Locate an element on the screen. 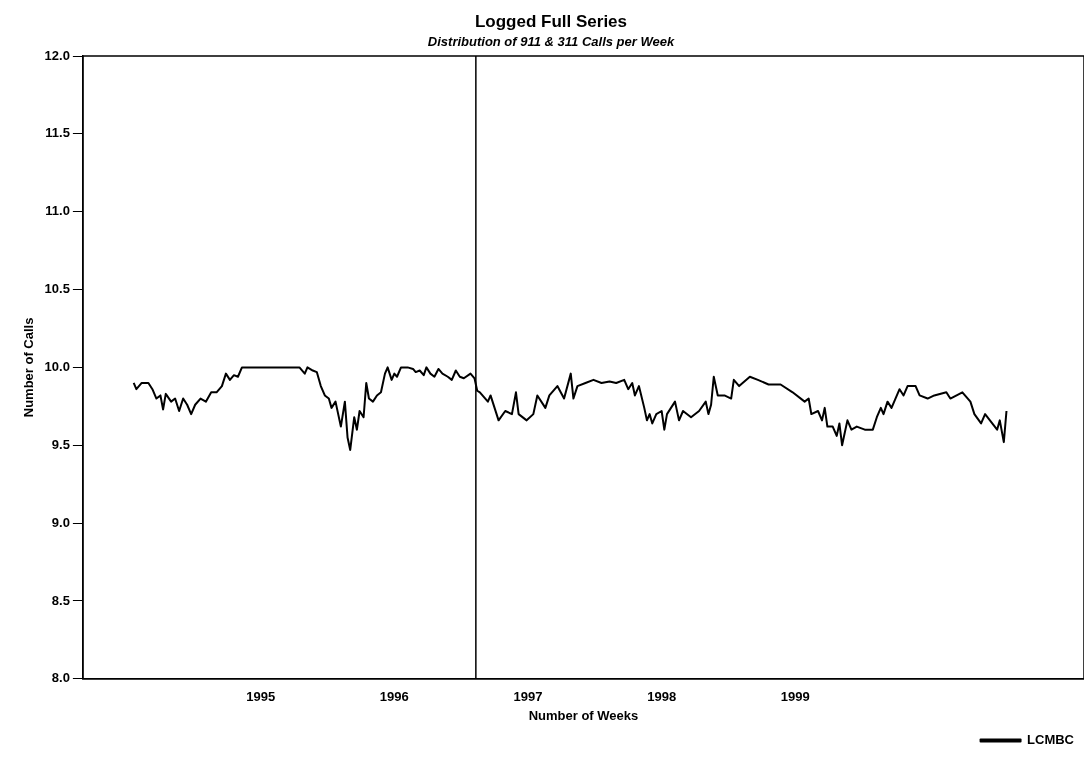 The height and width of the screenshot is (765, 1092). y-tick-label: 10.5 is located at coordinates (57, 289).